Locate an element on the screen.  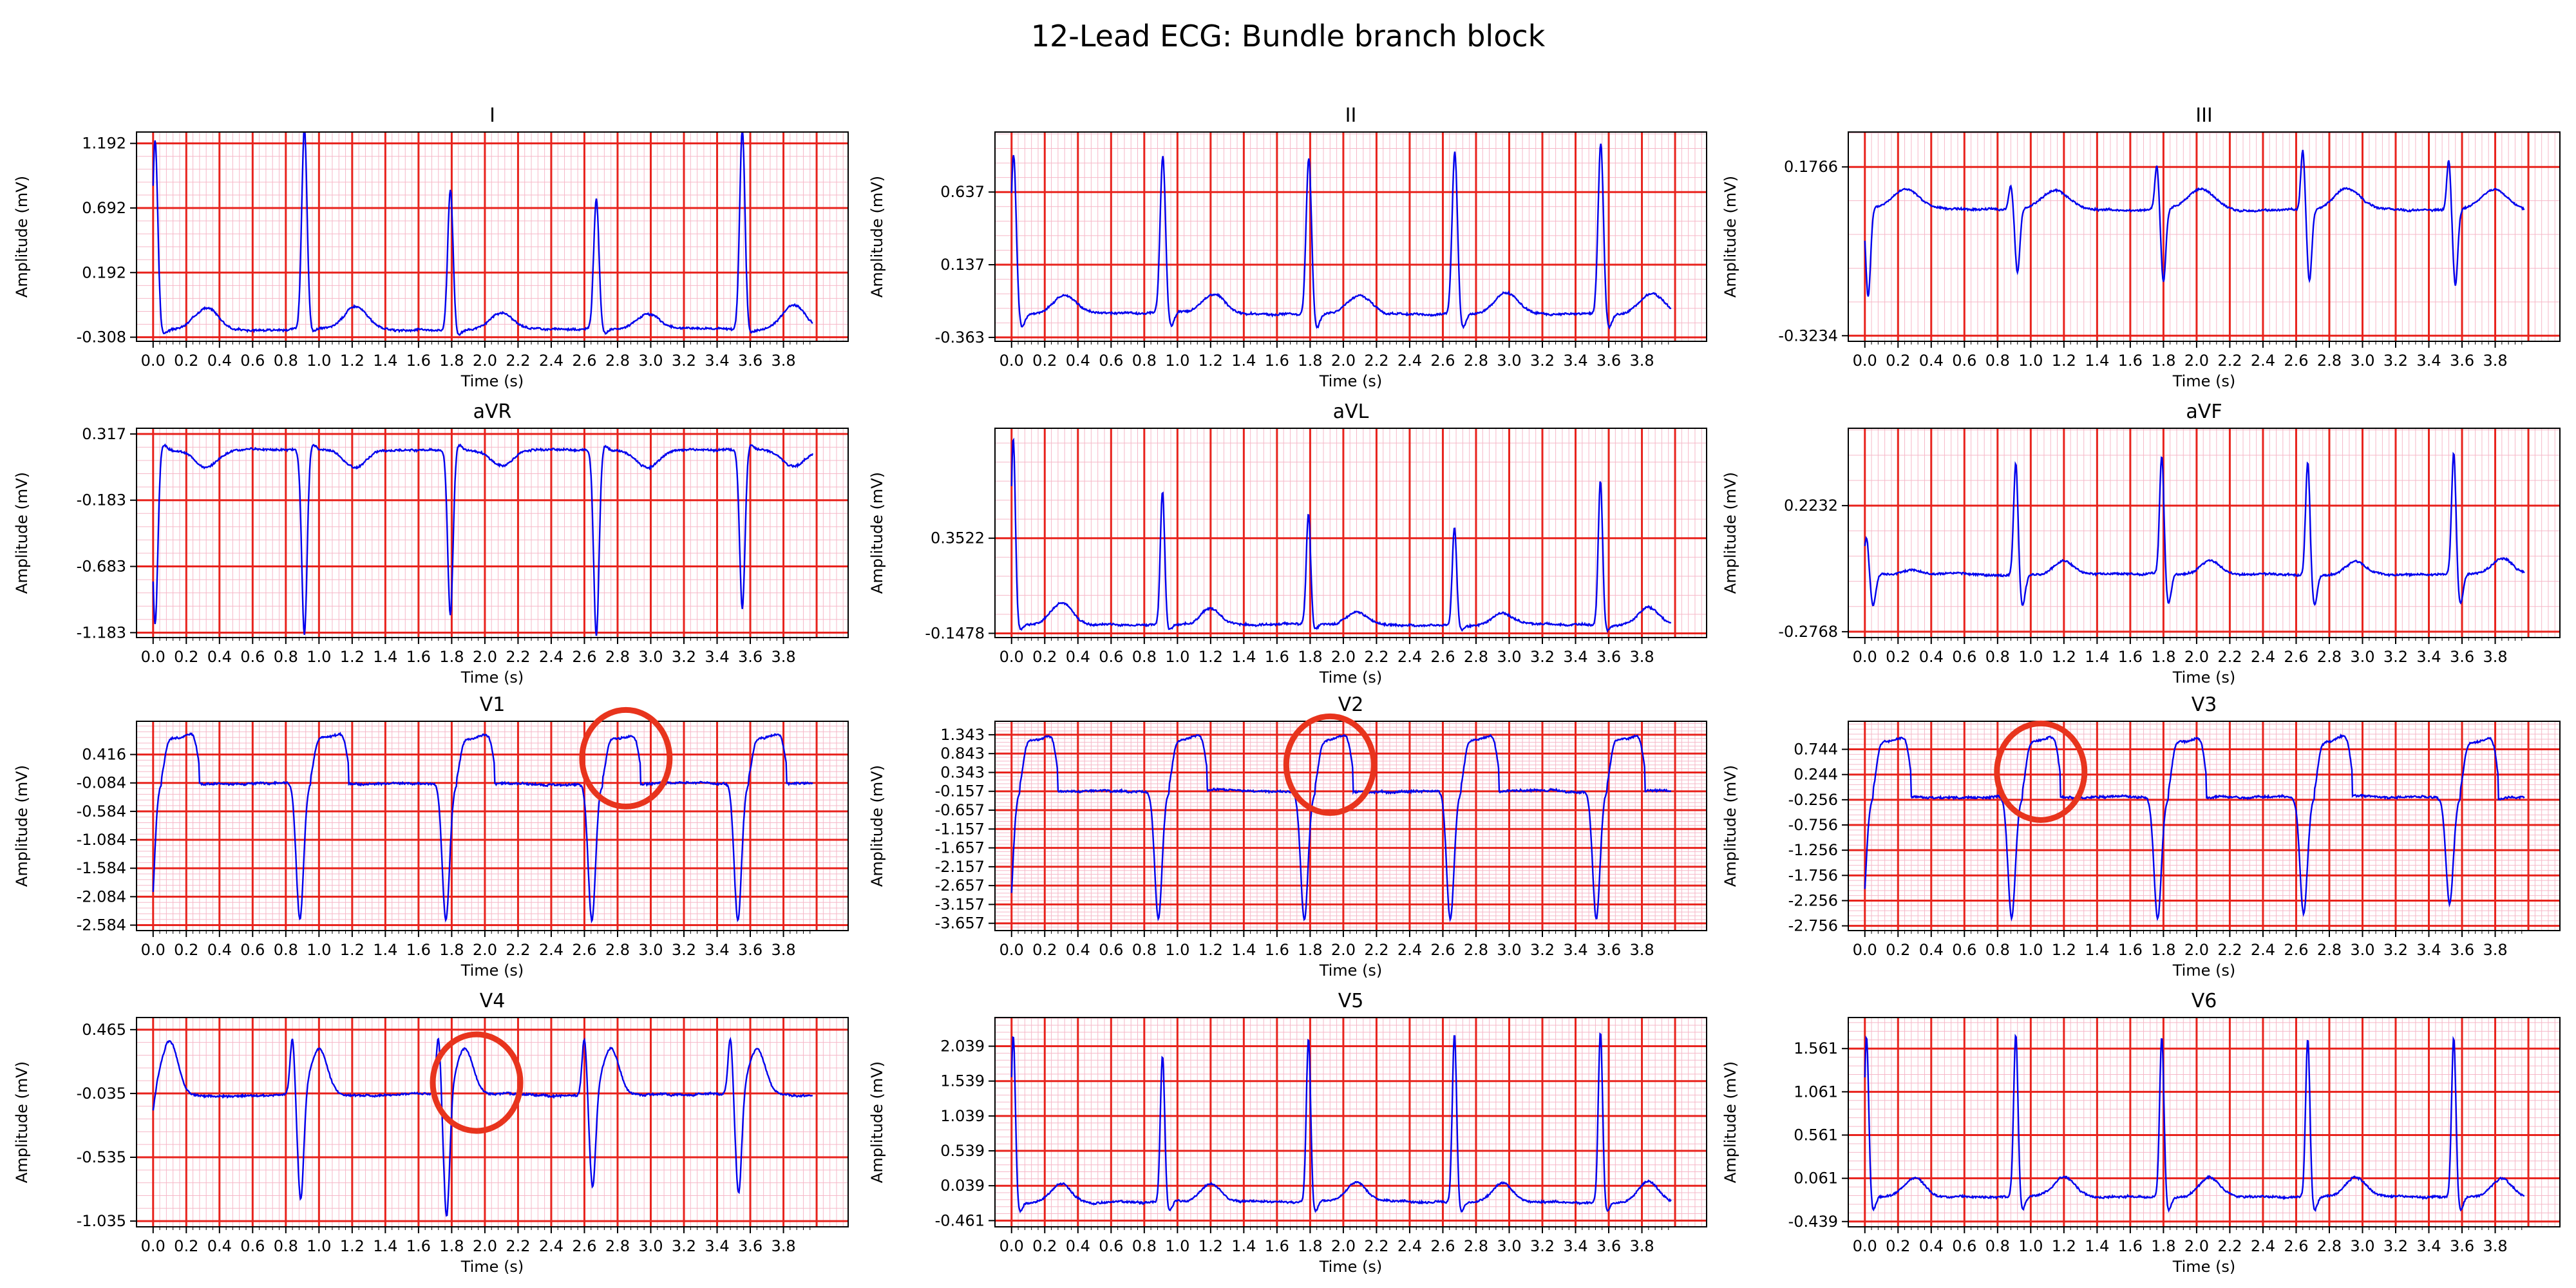
y-tick-label: -2.756 is located at coordinates (1813, 926).